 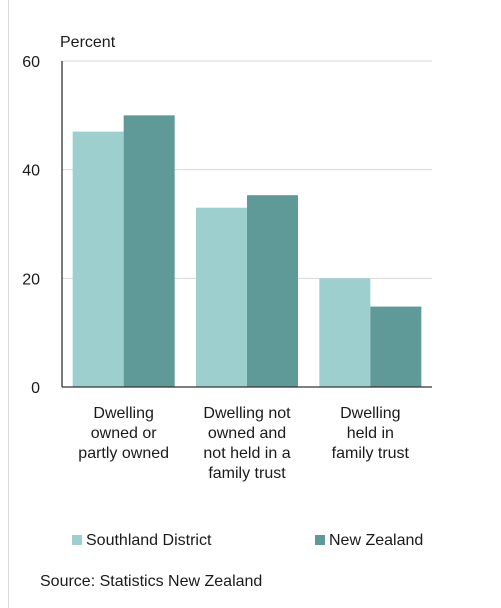 I want to click on left-rule, so click(x=8, y=304).